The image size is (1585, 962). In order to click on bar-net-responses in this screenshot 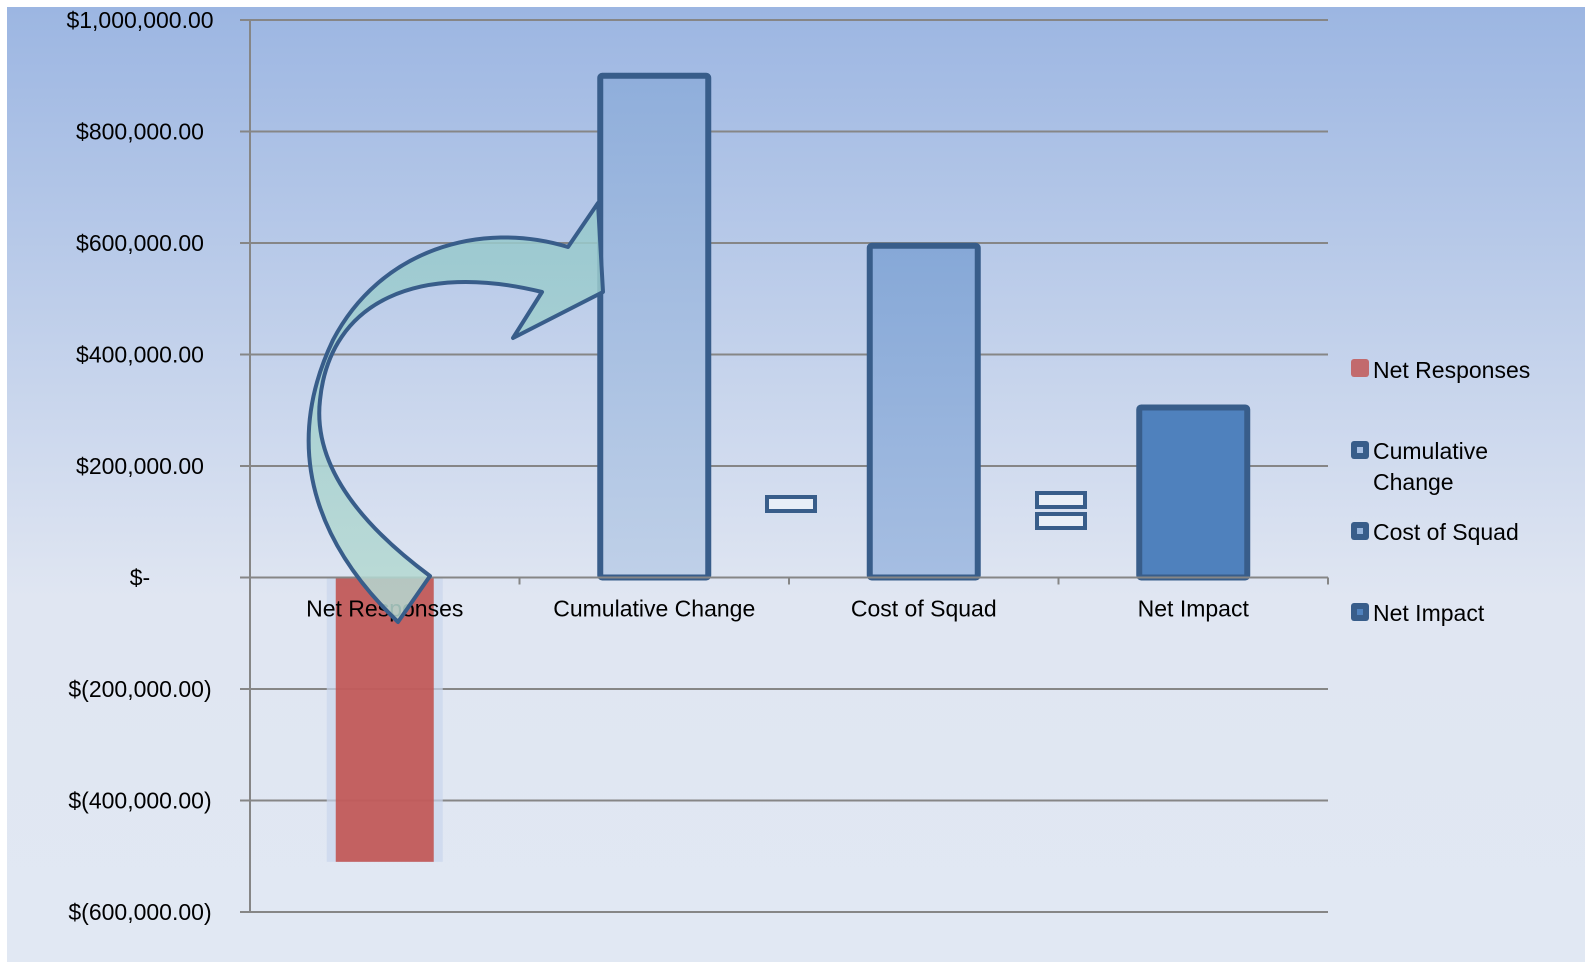, I will do `click(384, 719)`.